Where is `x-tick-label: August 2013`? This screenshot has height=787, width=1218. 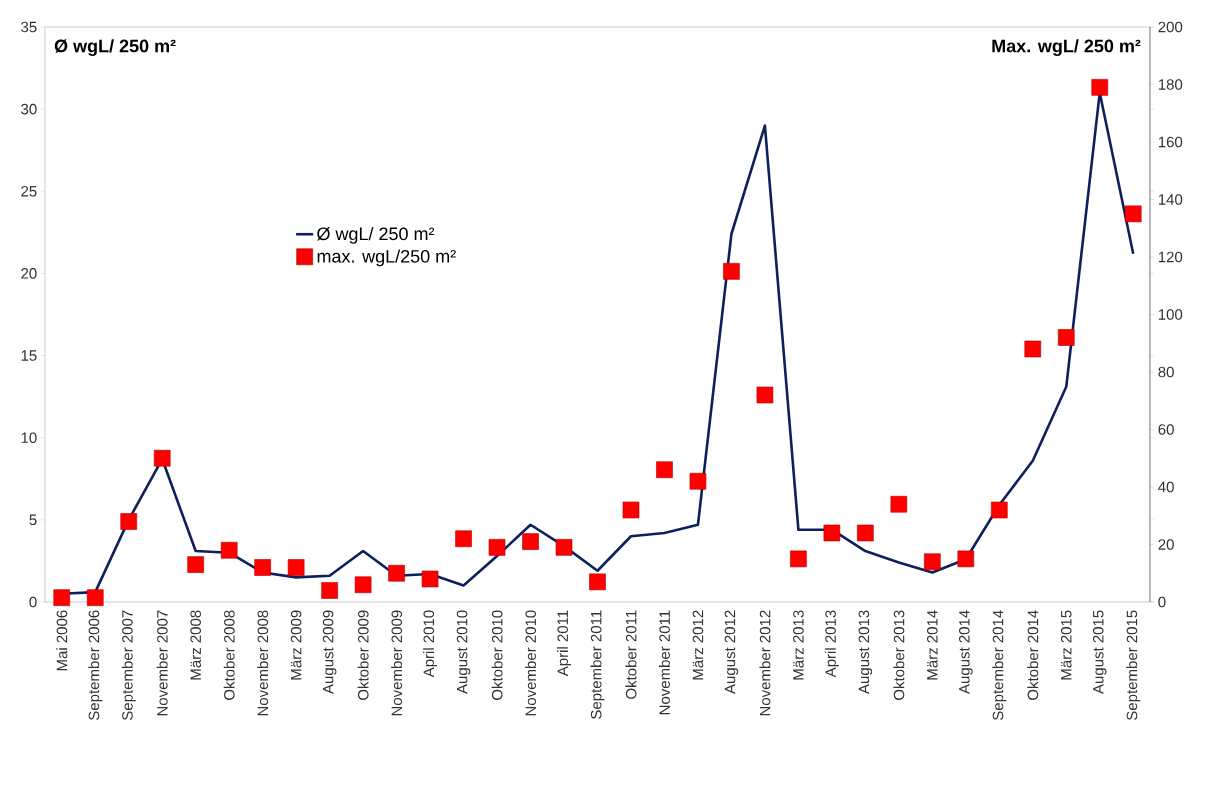 x-tick-label: August 2013 is located at coordinates (865, 652).